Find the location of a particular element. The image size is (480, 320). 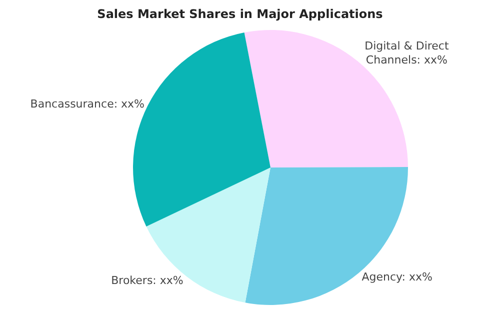

slice-label: Brokers: xx% is located at coordinates (147, 281).